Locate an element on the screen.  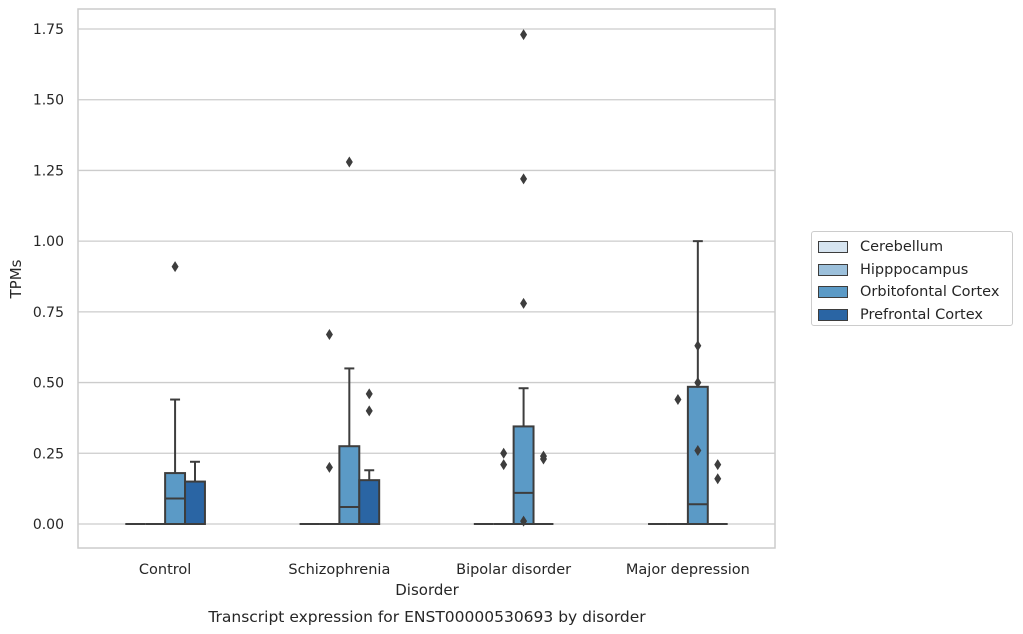
y-tick-label: 0.75 is located at coordinates (48, 313).